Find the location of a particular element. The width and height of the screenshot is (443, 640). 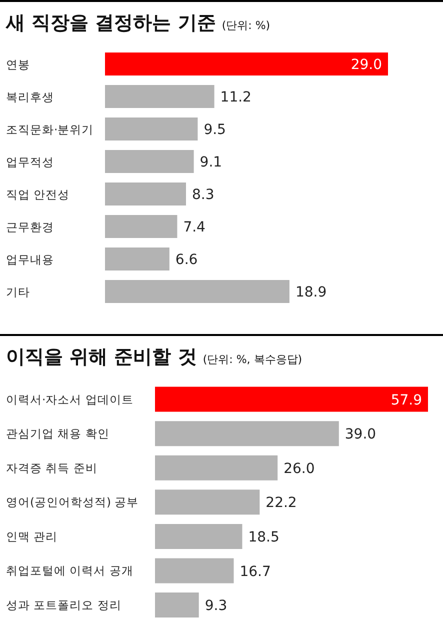

data-label: 9.3 is located at coordinates (216, 606).